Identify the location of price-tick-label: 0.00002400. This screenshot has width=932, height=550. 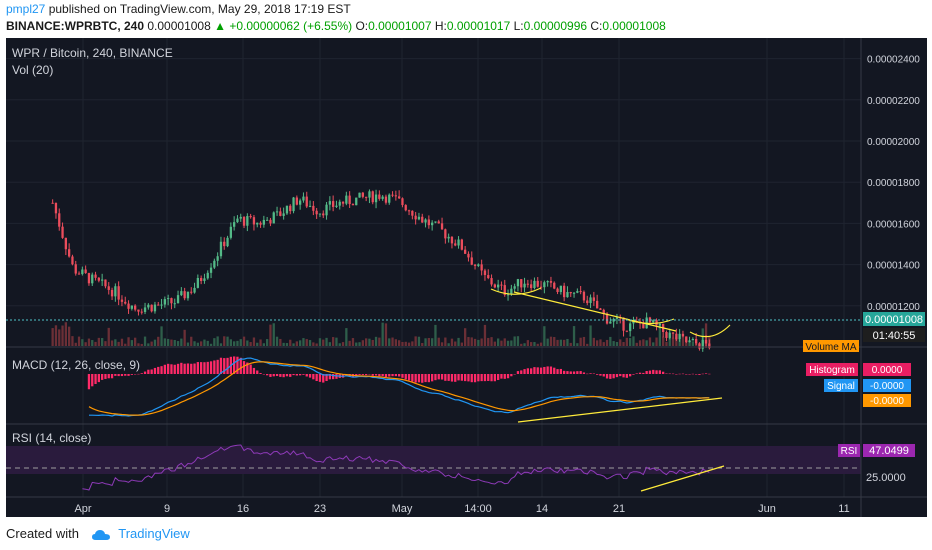
(893, 60).